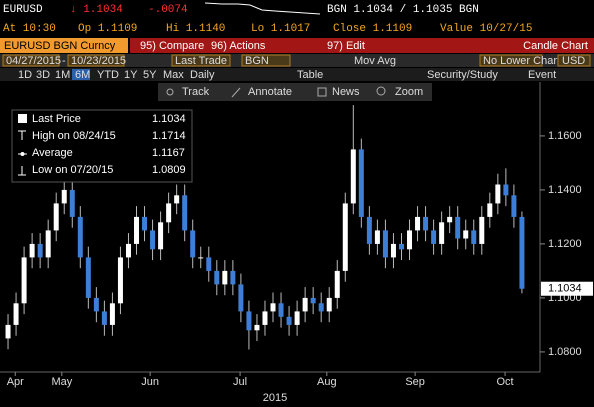  I want to click on table-button: Table, so click(310, 75).